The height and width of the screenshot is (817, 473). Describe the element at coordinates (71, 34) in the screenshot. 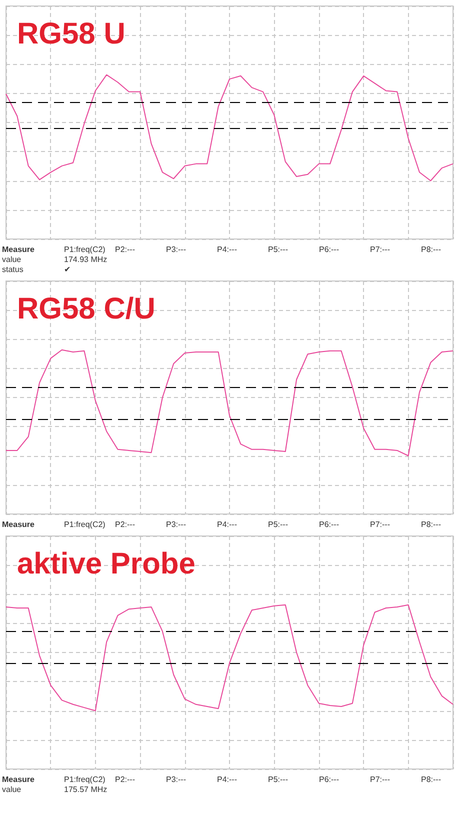

I see `chart-title: RG58 U` at that location.